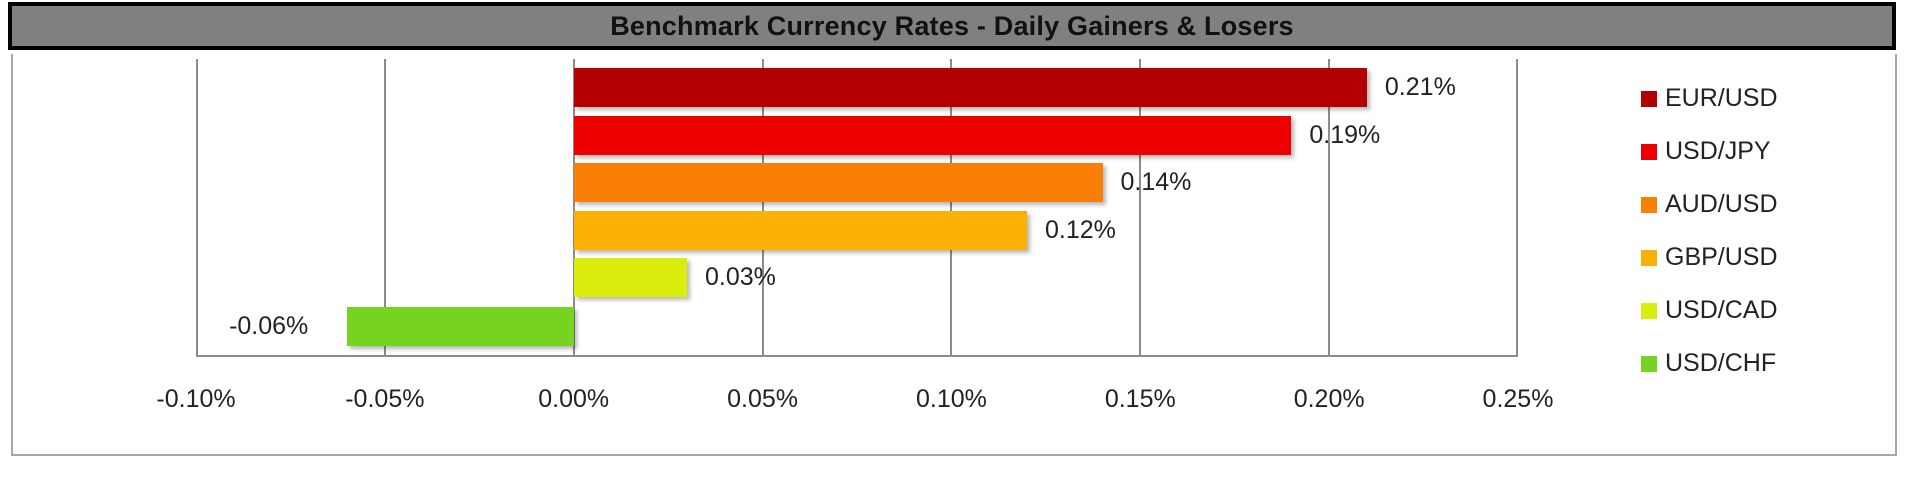 This screenshot has height=478, width=1908. I want to click on legend-item-aud-usd: AUD/USD, so click(1709, 204).